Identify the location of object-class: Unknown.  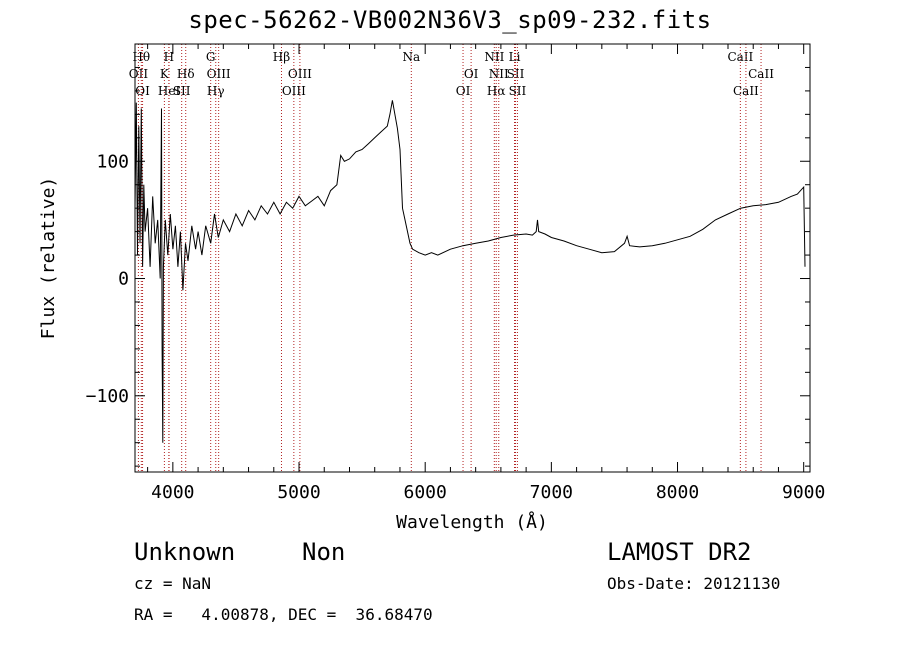
(185, 552).